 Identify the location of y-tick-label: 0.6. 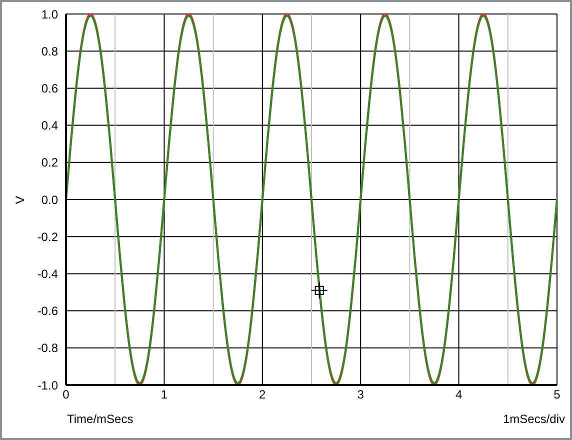
(49, 88).